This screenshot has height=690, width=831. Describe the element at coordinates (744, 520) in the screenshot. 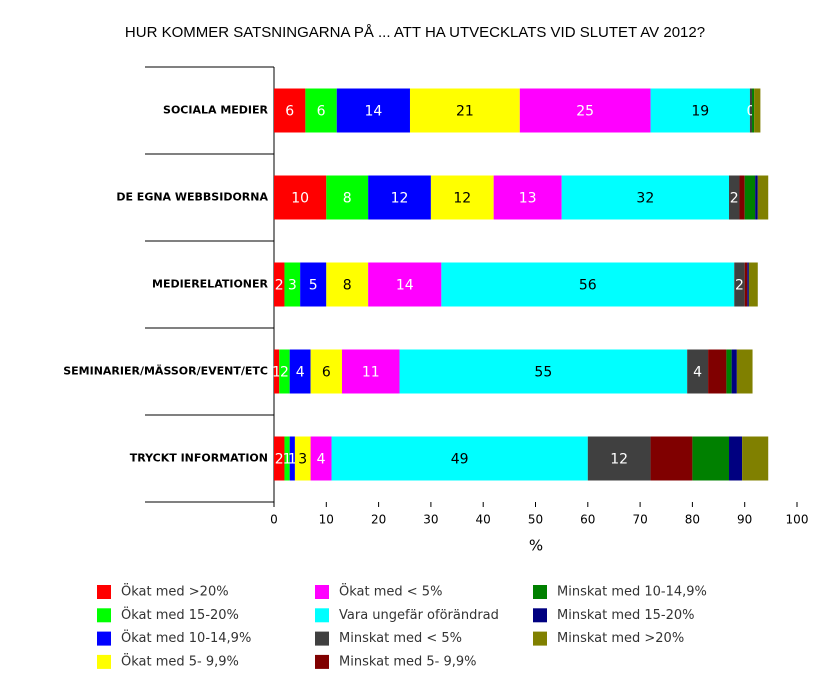

I see `x-tick-label: 90` at that location.